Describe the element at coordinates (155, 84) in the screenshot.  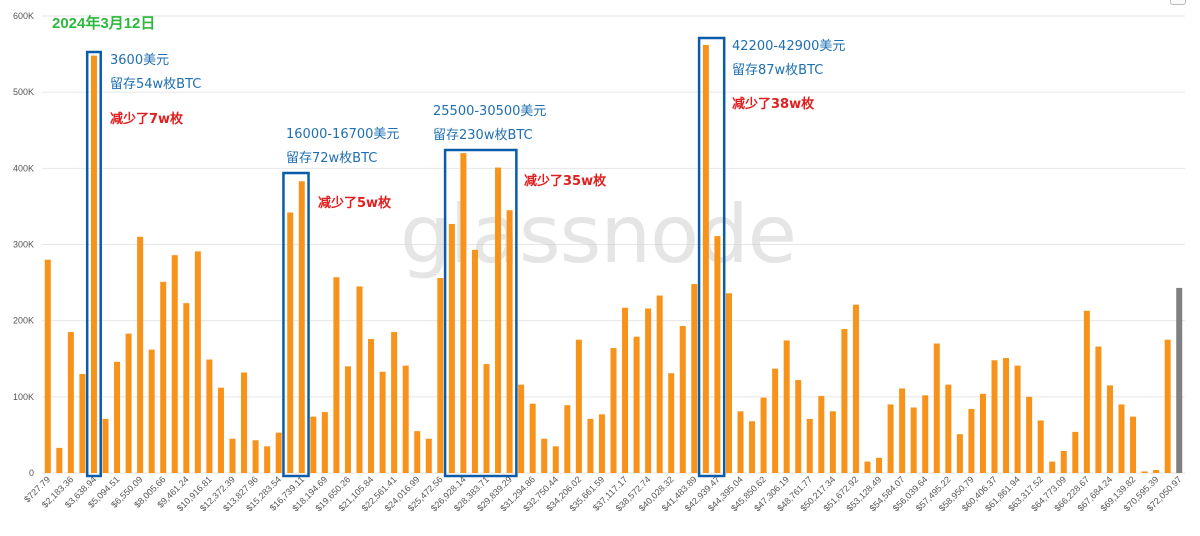
I see `remaining-label: 留存54w枚BTC` at that location.